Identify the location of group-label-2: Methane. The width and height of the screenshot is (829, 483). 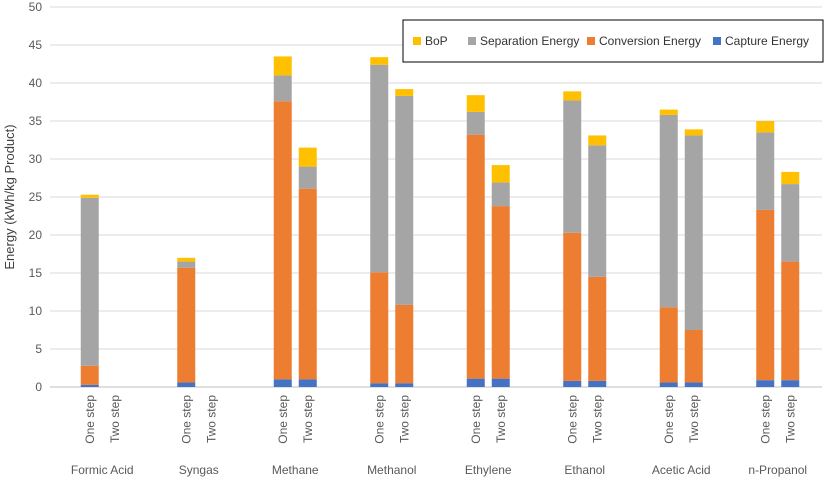
(295, 470).